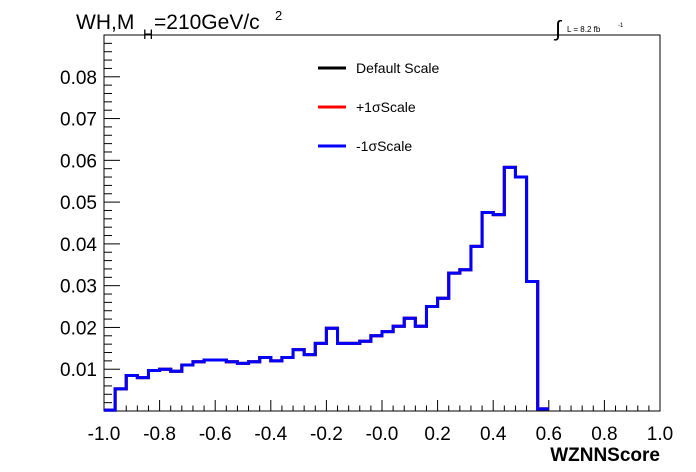 Image resolution: width=696 pixels, height=472 pixels. Describe the element at coordinates (549, 434) in the screenshot. I see `x-tick-label: 0.6` at that location.